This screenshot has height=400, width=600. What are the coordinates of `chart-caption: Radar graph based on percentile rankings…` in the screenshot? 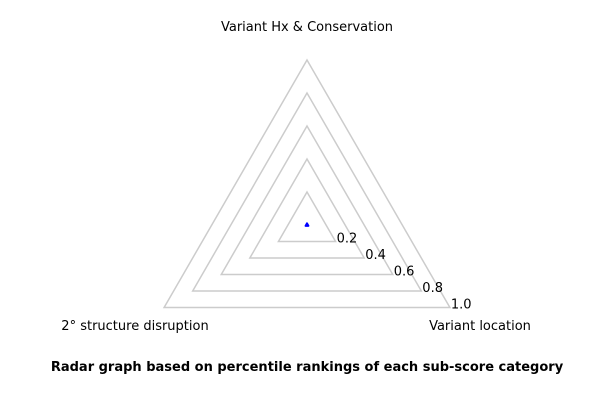 It's located at (307, 367).